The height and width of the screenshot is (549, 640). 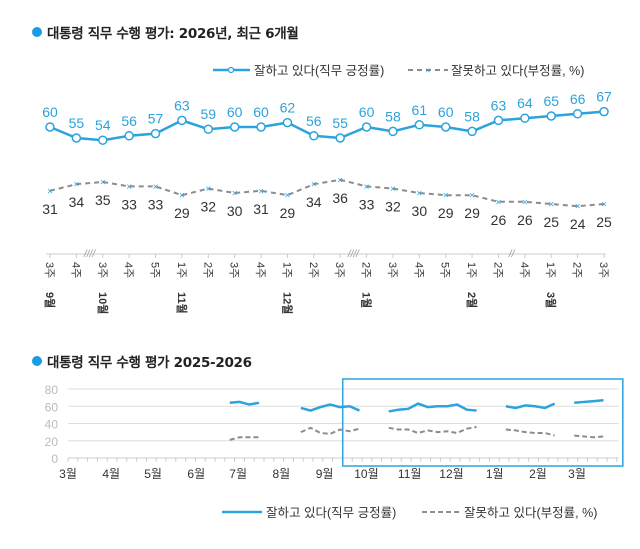 What do you see at coordinates (50, 209) in the screenshot?
I see `negative-data-label: 31` at bounding box center [50, 209].